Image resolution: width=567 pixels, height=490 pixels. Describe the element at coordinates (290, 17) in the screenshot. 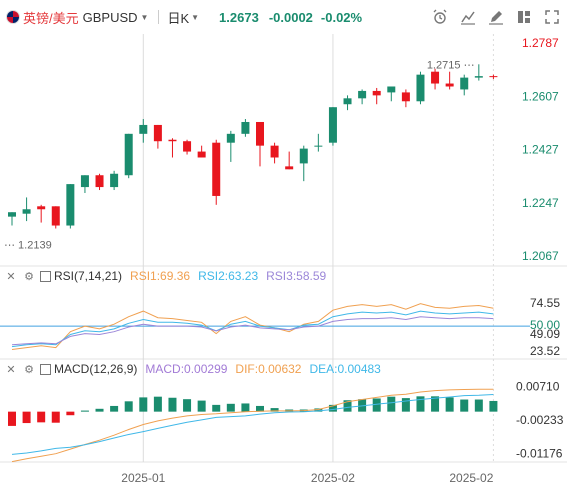

I see `price-change: -0.0002` at that location.